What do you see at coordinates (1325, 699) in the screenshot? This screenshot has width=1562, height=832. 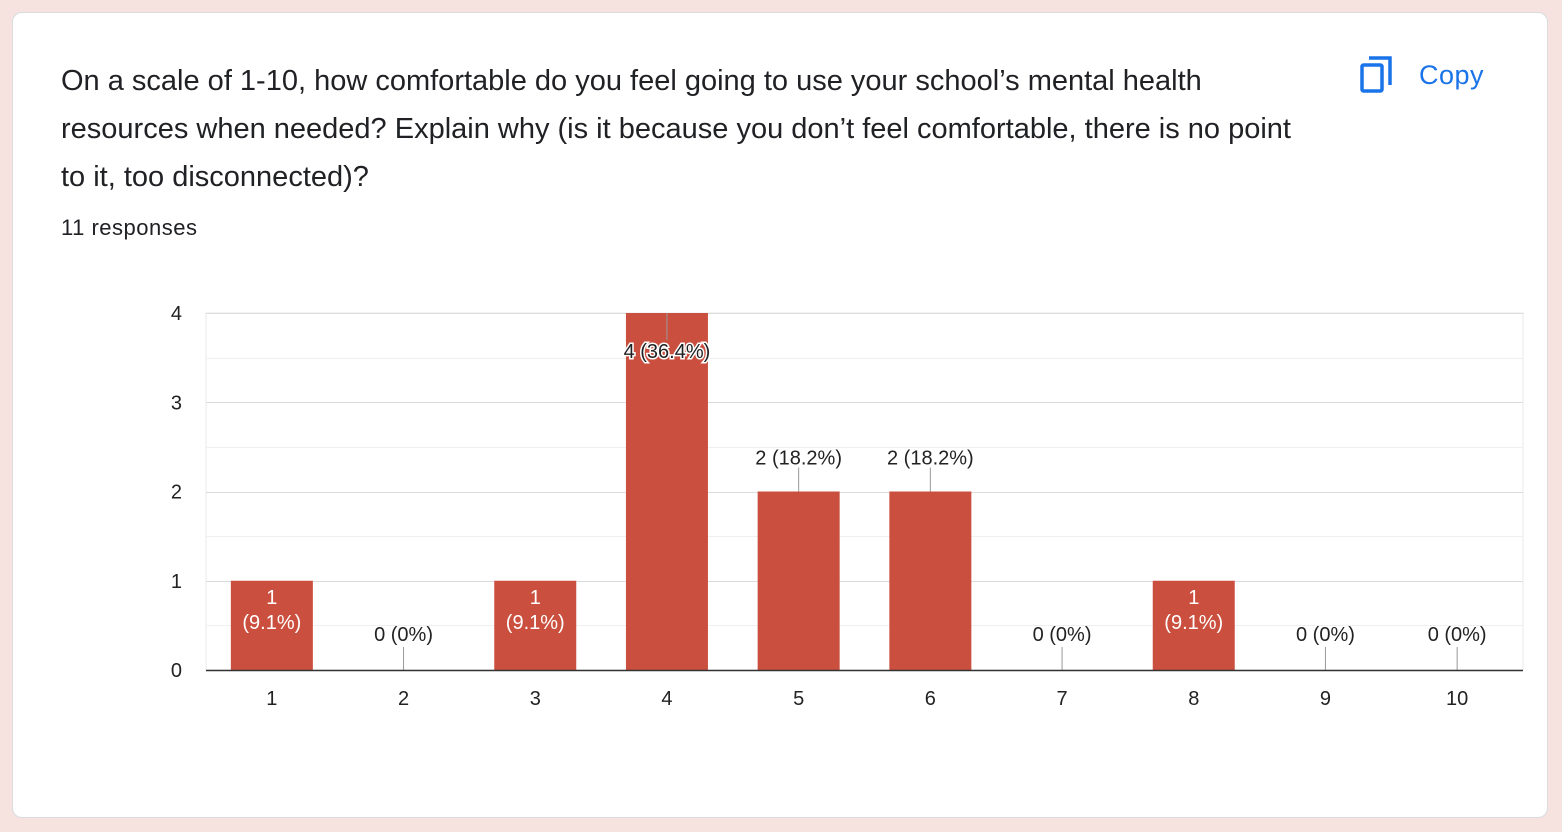 I see `x-tick-label: 9` at bounding box center [1325, 699].